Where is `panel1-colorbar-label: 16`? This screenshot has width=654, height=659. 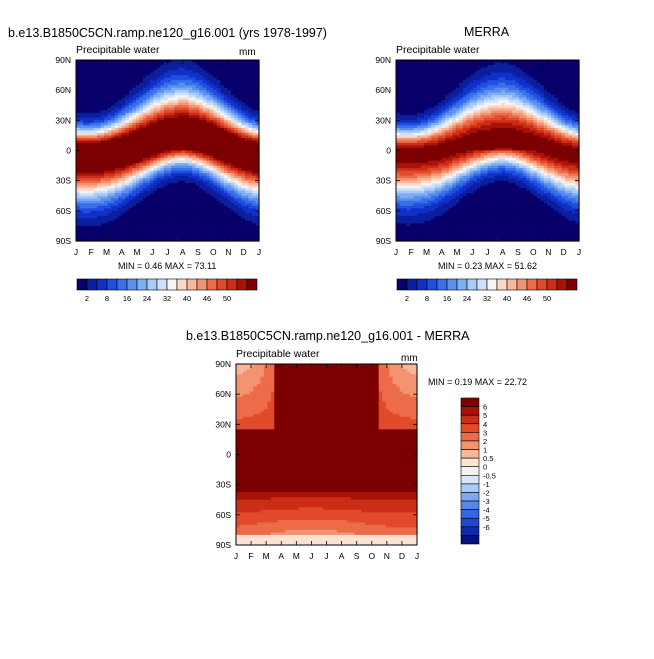 panel1-colorbar-label: 16 is located at coordinates (127, 298).